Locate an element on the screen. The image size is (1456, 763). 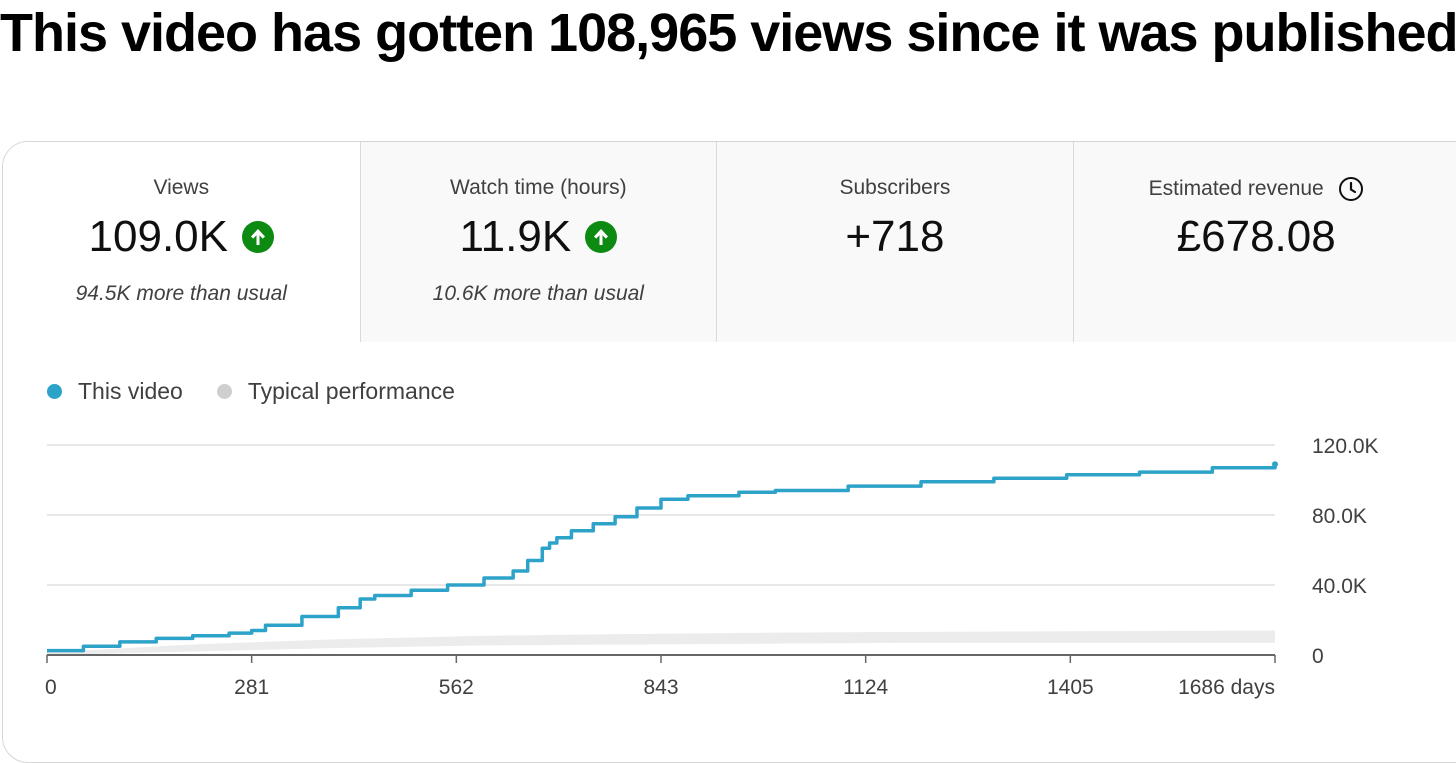
metric-value-row: 109.0K is located at coordinates (181, 237).